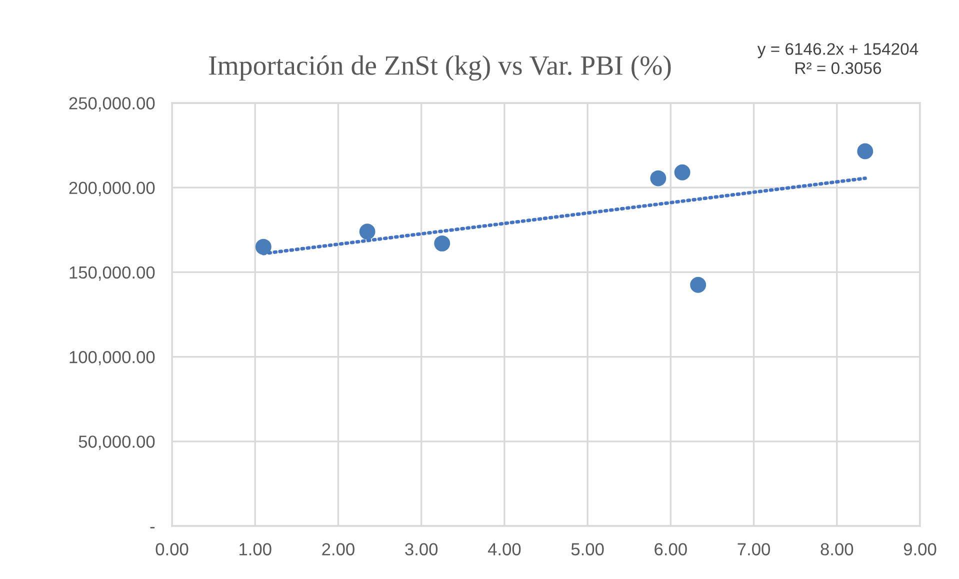 The image size is (959, 579). I want to click on x-tick-label: 4.00, so click(504, 549).